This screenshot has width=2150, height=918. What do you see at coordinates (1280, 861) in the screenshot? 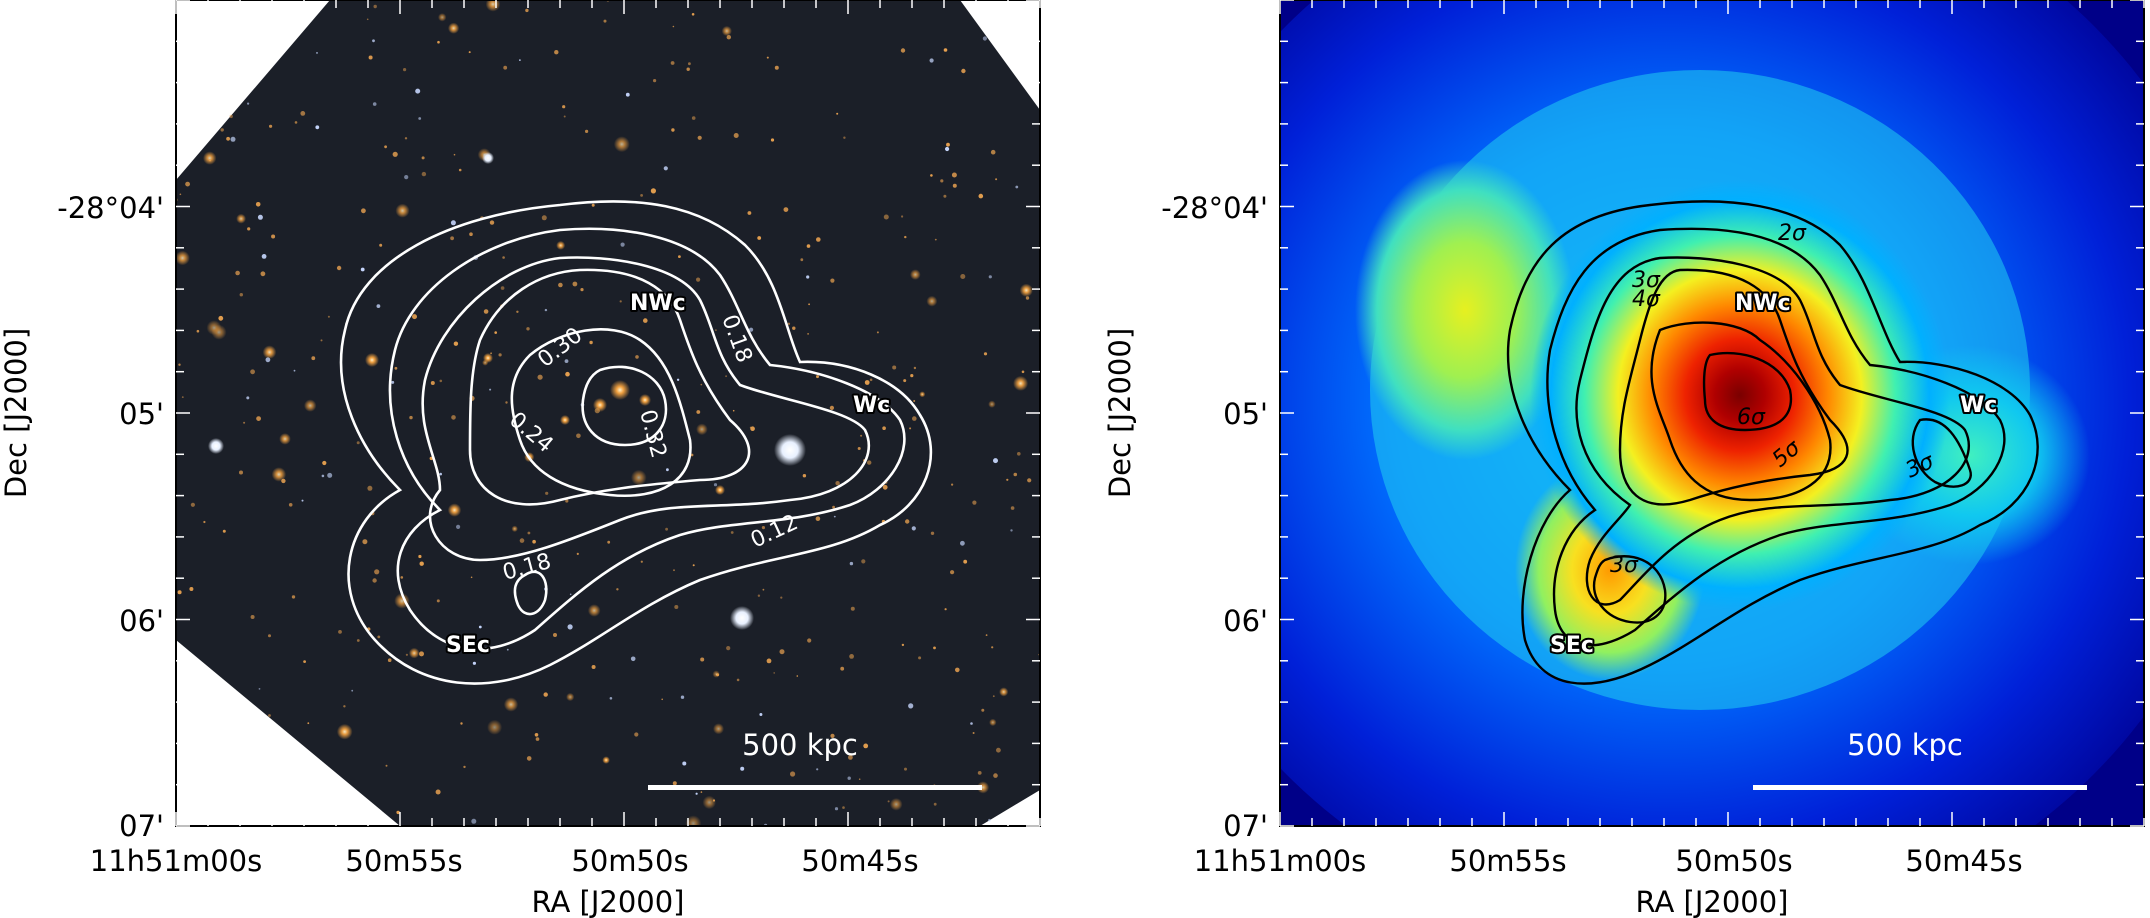
I see `x-tick-label: 11h51m00s` at bounding box center [1280, 861].